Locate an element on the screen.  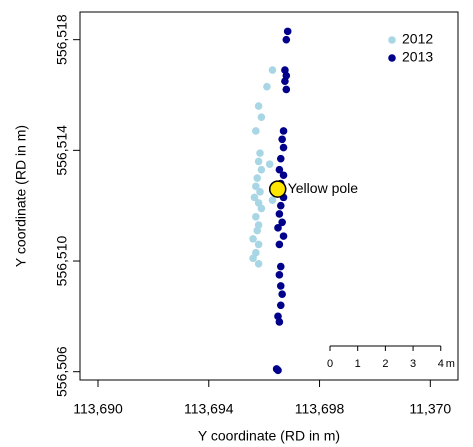
x-tick-label: 113,690 is located at coordinates (98, 409).